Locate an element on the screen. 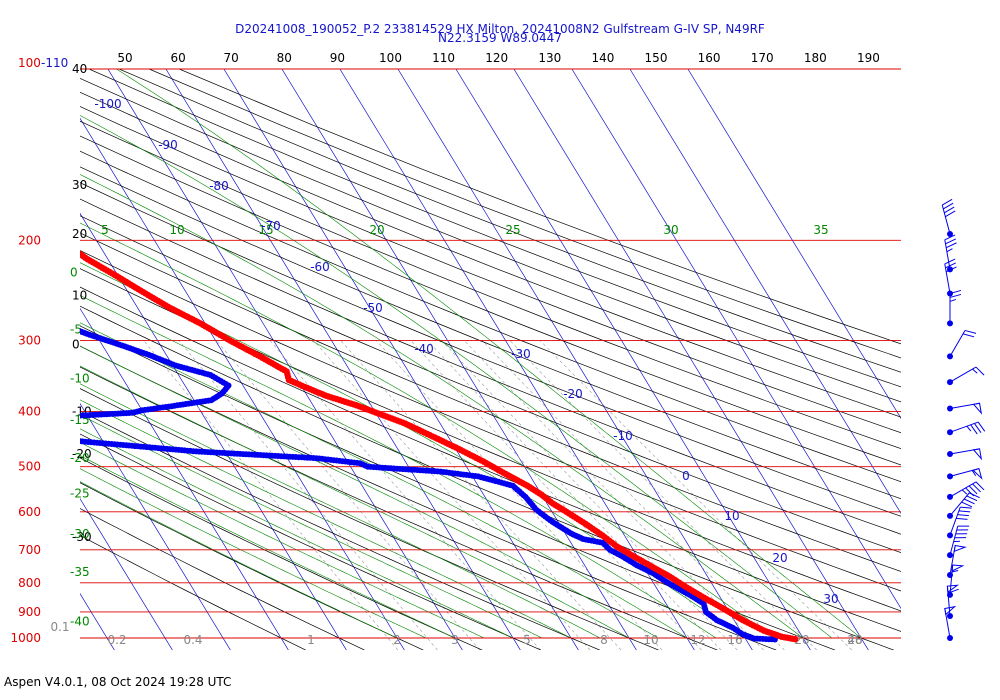  top-scale-label: 170 is located at coordinates (762, 58).